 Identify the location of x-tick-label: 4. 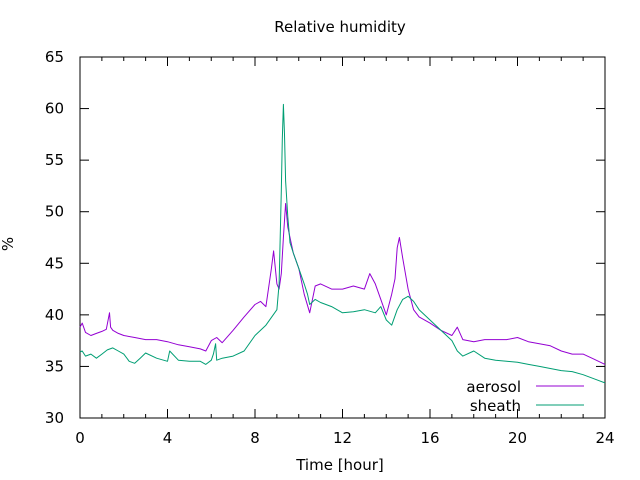
(168, 438).